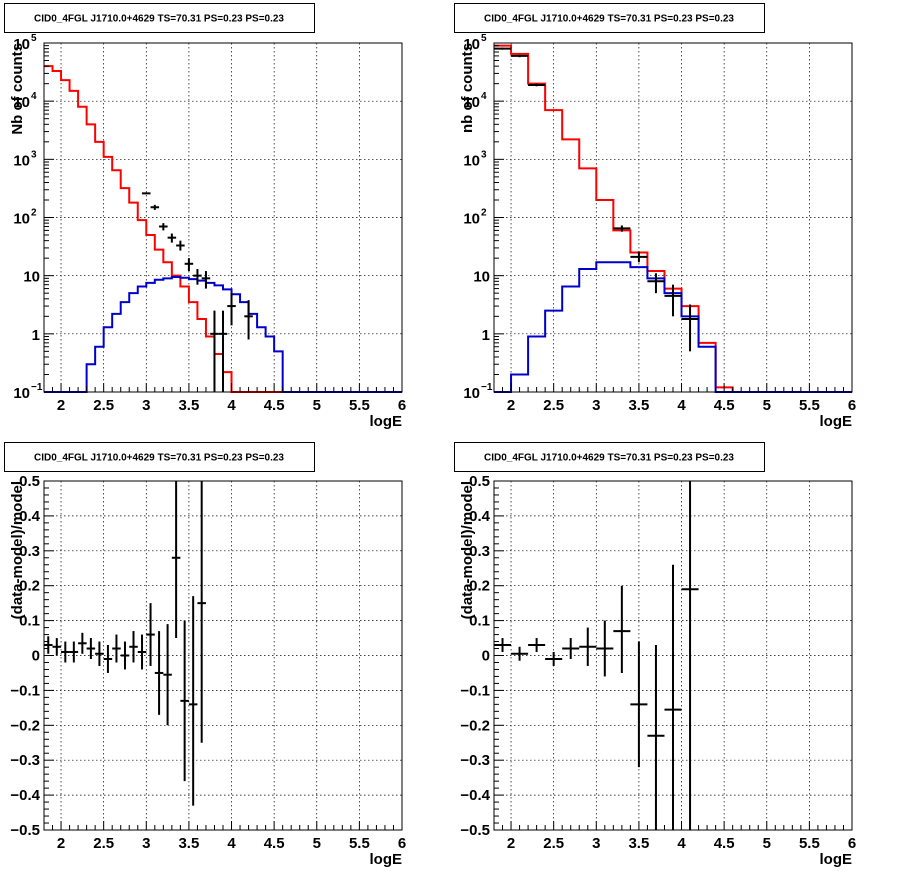  Describe the element at coordinates (29, 551) in the screenshot. I see `y-tick-label: 0.3` at that location.